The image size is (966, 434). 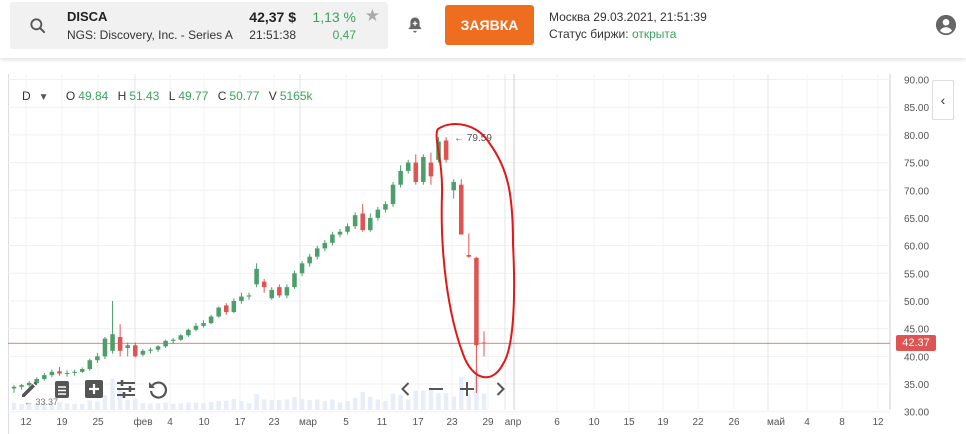 What do you see at coordinates (436, 389) in the screenshot?
I see `zoom-out-icon` at bounding box center [436, 389].